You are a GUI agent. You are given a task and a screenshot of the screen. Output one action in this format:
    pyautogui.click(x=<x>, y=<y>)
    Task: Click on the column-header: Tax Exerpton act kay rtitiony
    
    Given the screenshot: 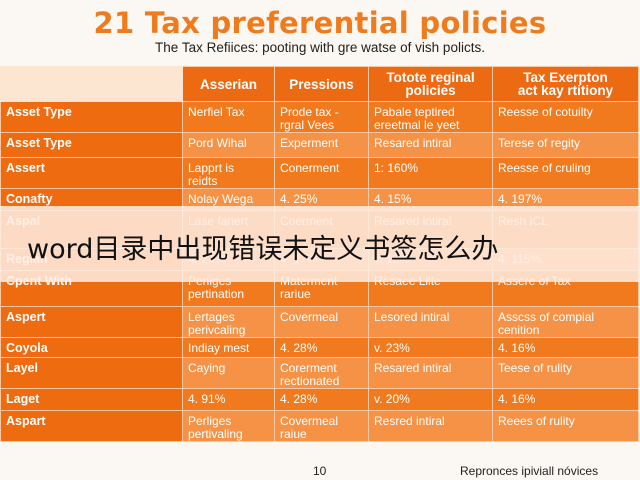 What is the action you would take?
    pyautogui.click(x=565, y=84)
    